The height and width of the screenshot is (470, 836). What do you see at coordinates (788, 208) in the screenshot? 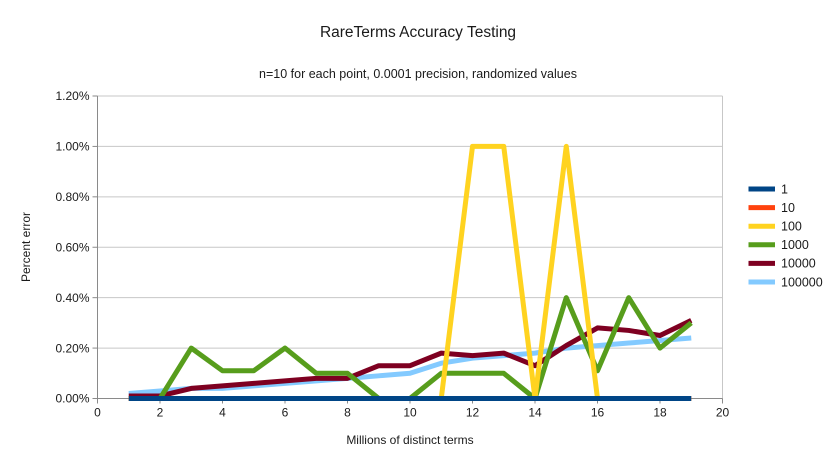
I see `legend-label-10: 10` at bounding box center [788, 208].